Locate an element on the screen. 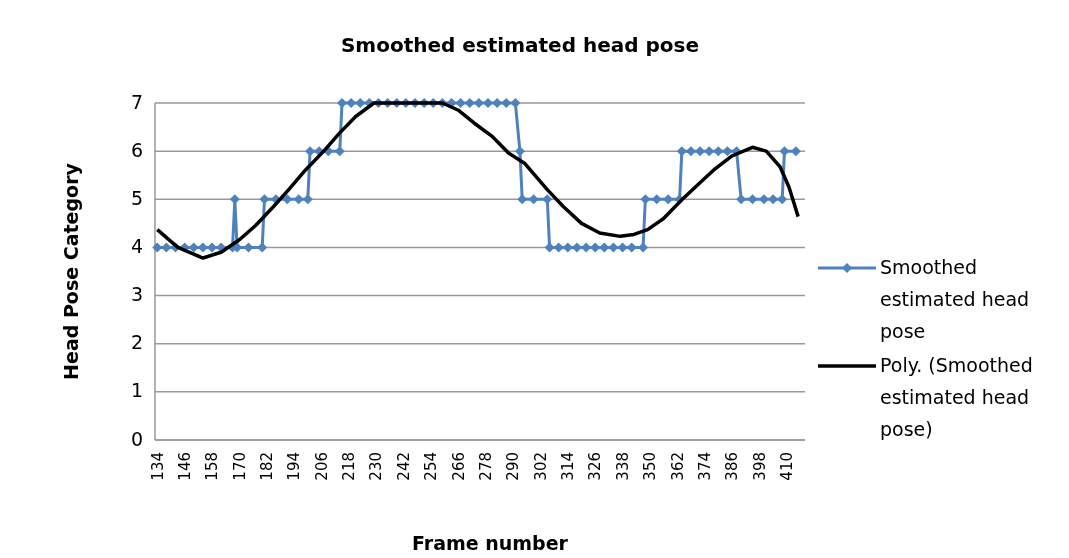  x-tick-label: 410 is located at coordinates (787, 466).